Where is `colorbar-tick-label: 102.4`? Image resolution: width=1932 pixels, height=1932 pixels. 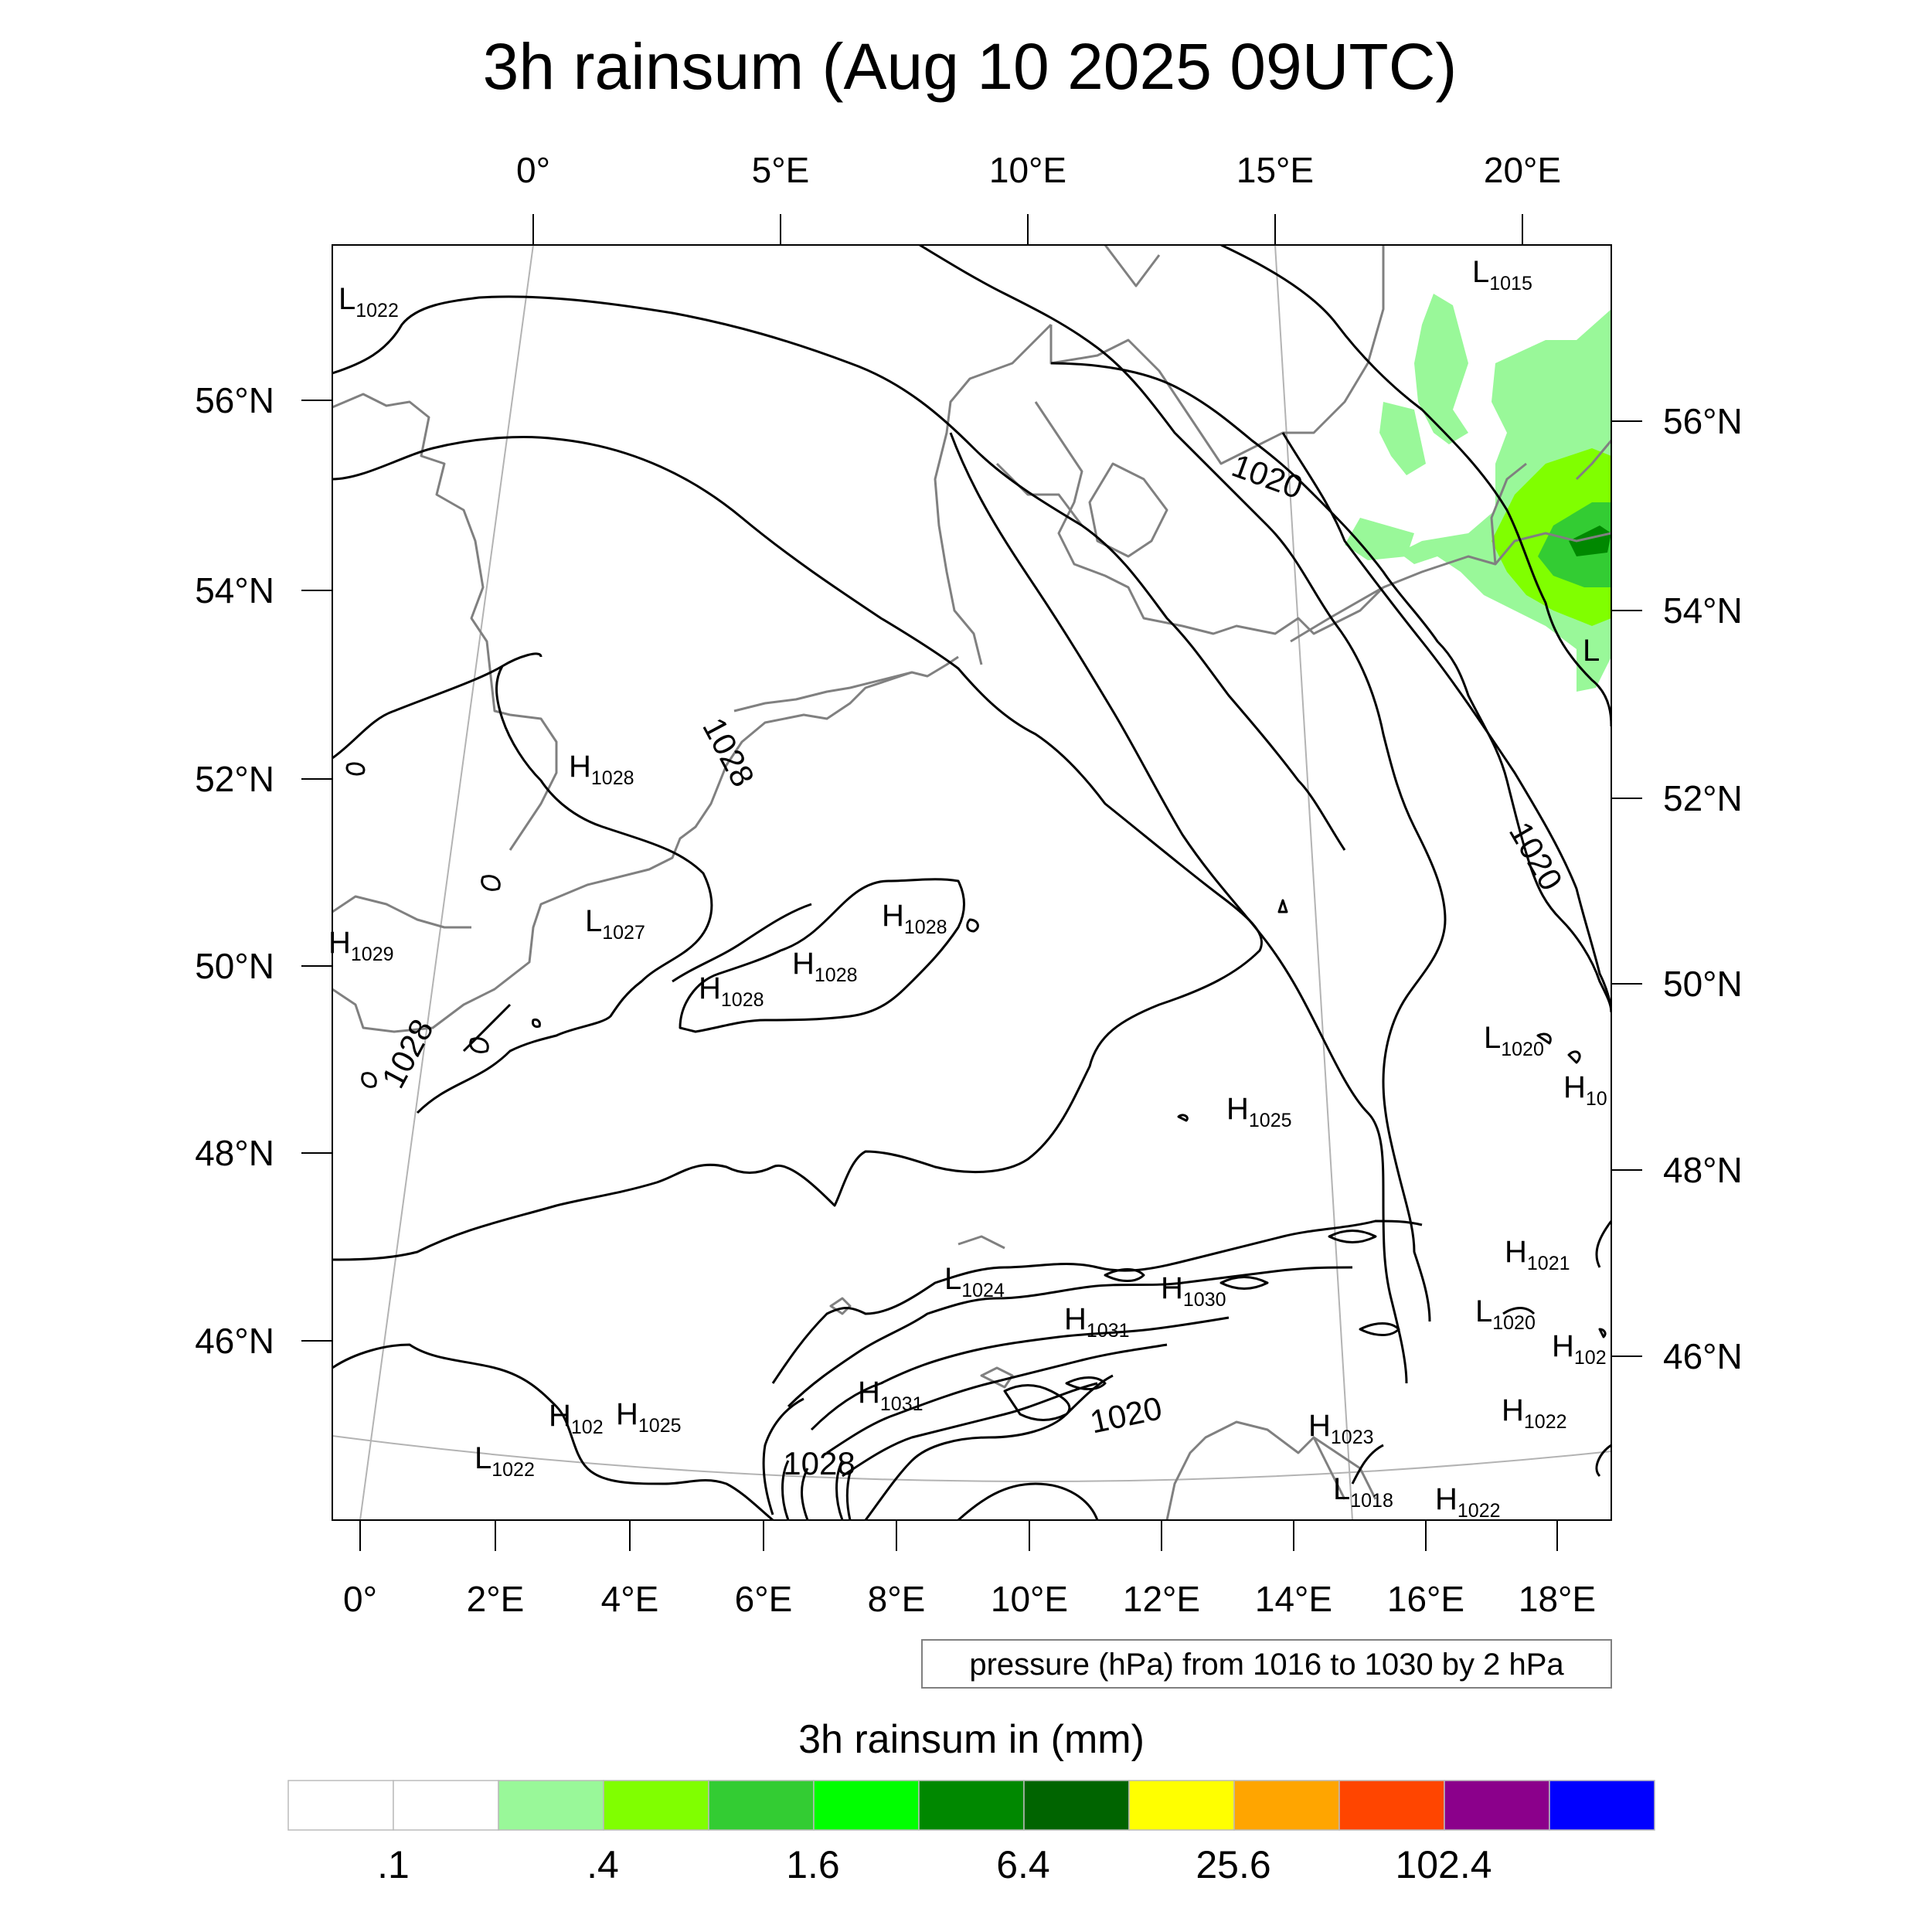 colorbar-tick-label: 102.4 is located at coordinates (1444, 1865).